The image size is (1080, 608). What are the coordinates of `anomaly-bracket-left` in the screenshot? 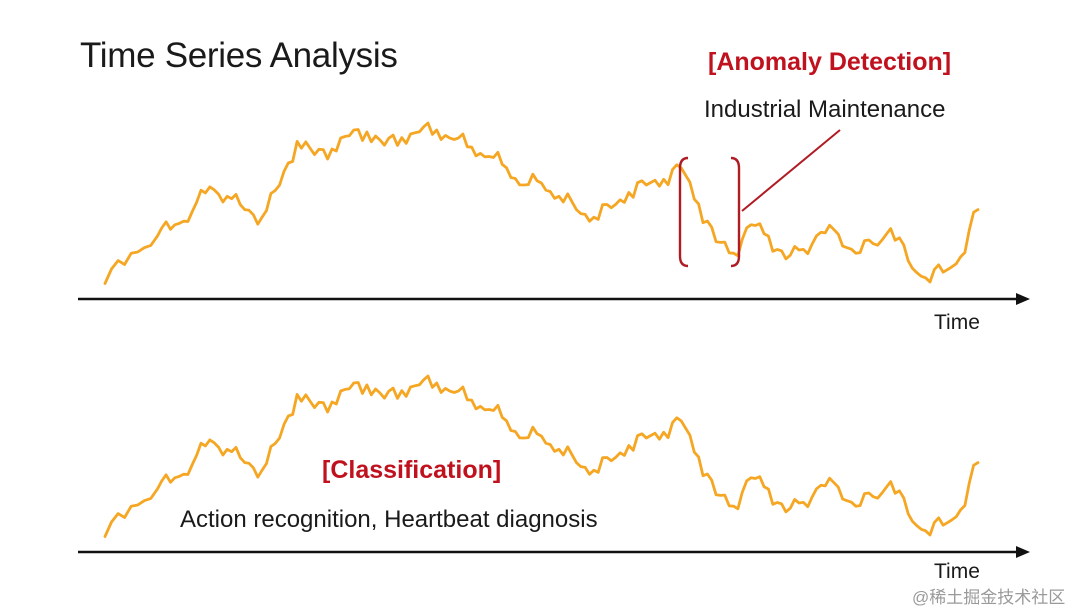 It's located at (683, 212).